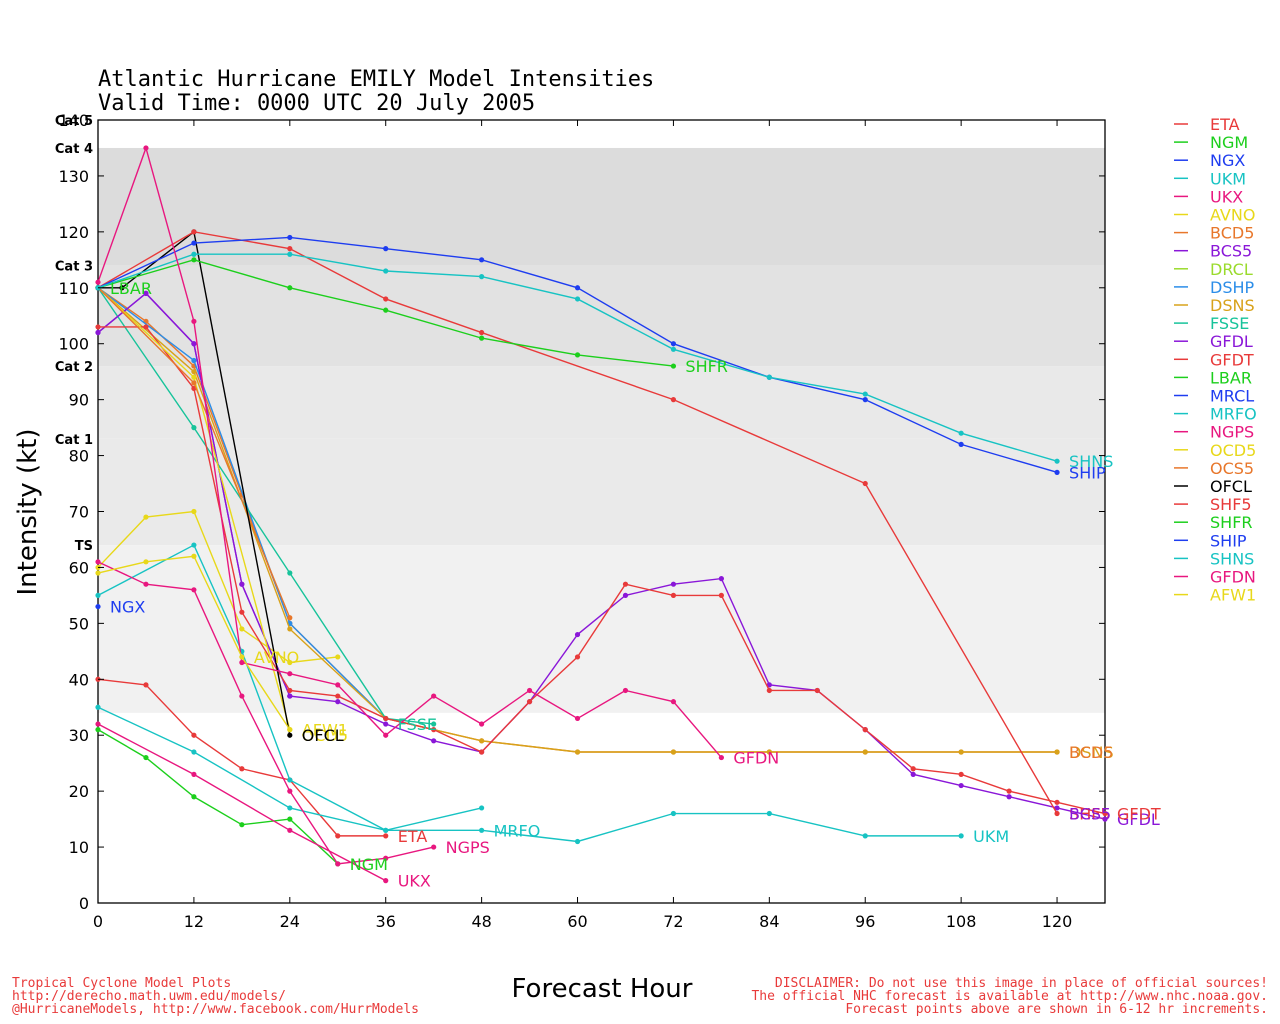 The height and width of the screenshot is (1024, 1280). Describe the element at coordinates (1227, 160) in the screenshot. I see `legend-entry: NGX` at that location.